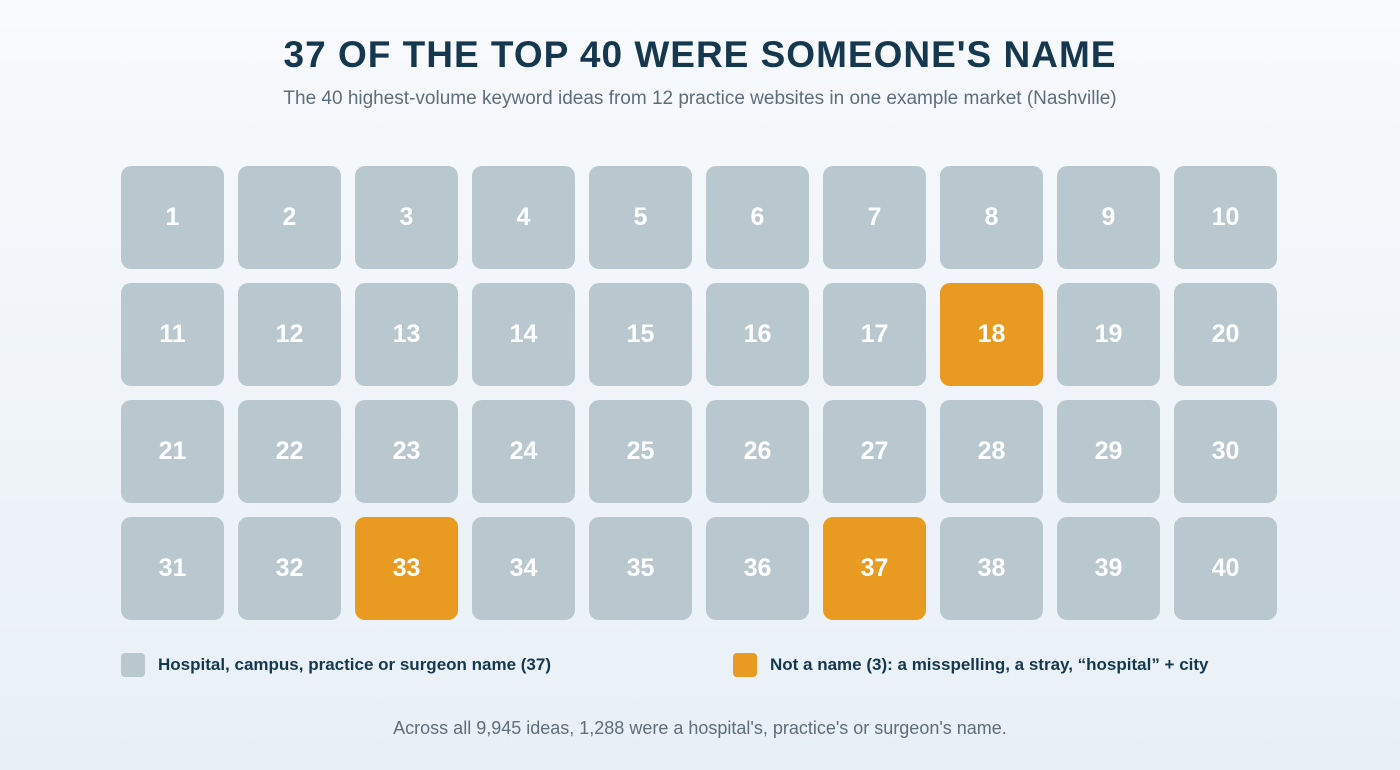 The width and height of the screenshot is (1400, 770). Describe the element at coordinates (406, 217) in the screenshot. I see `waffle-cell-3: 3` at that location.